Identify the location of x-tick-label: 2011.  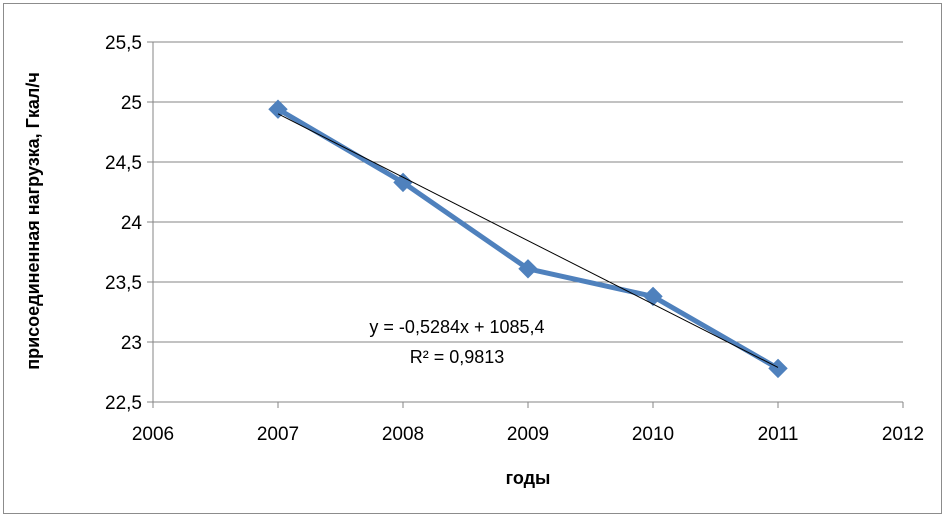
(778, 434).